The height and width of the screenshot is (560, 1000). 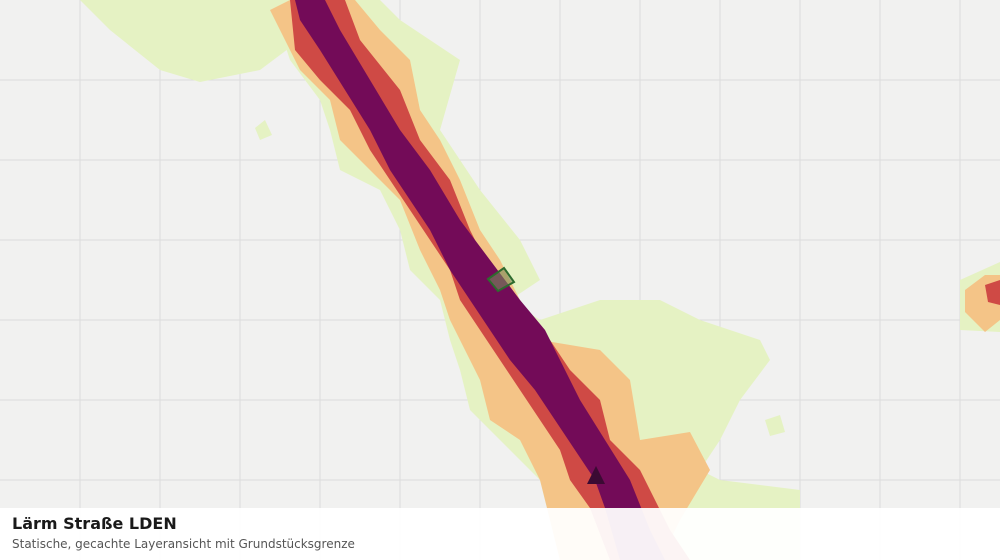 What do you see at coordinates (501, 279) in the screenshot?
I see `parcel-boundary` at bounding box center [501, 279].